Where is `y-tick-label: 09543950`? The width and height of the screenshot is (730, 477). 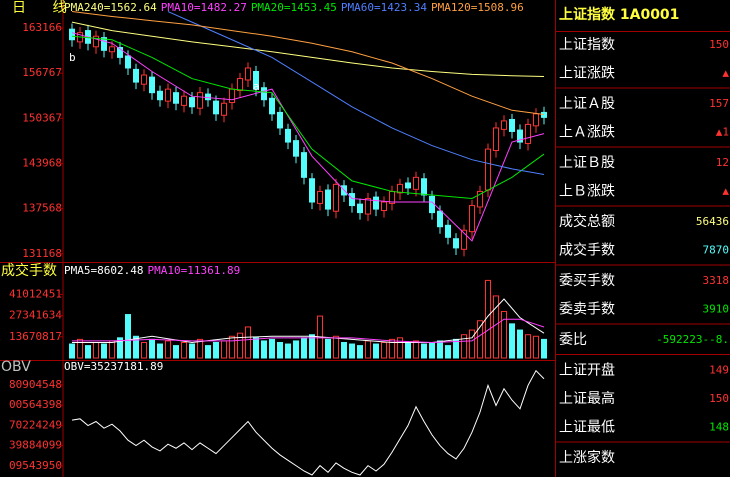
y-tick-label: 09543950 is located at coordinates (35, 465).